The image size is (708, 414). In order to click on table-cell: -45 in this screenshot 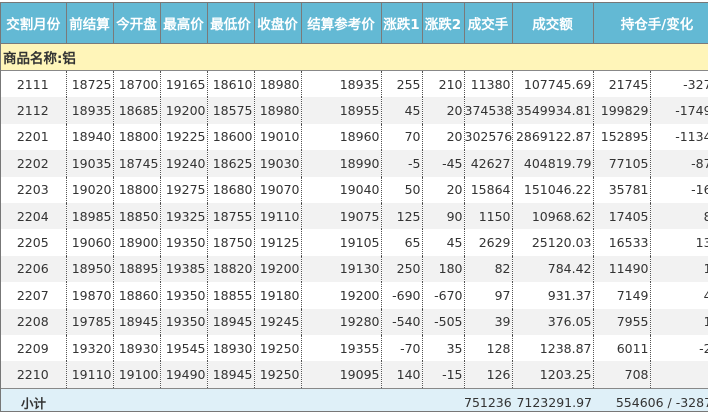, I will do `click(443, 163)`.